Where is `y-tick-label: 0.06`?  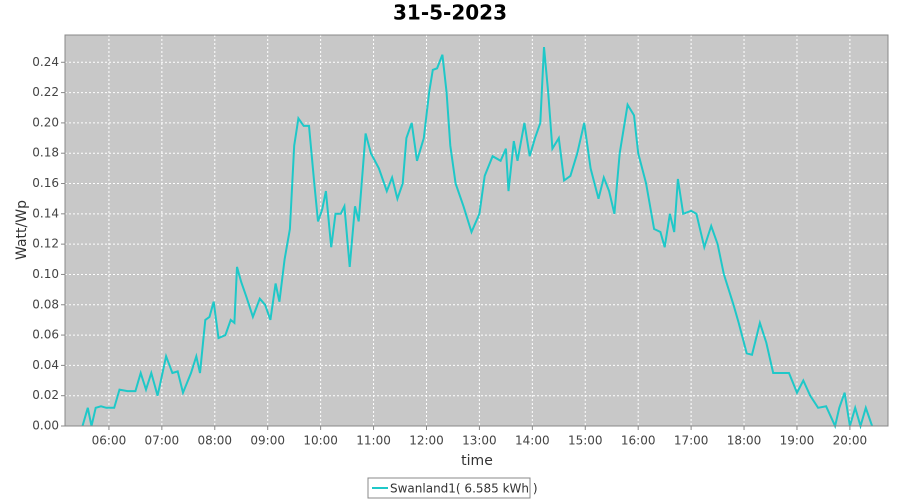
y-tick-label: 0.06 is located at coordinates (45, 335).